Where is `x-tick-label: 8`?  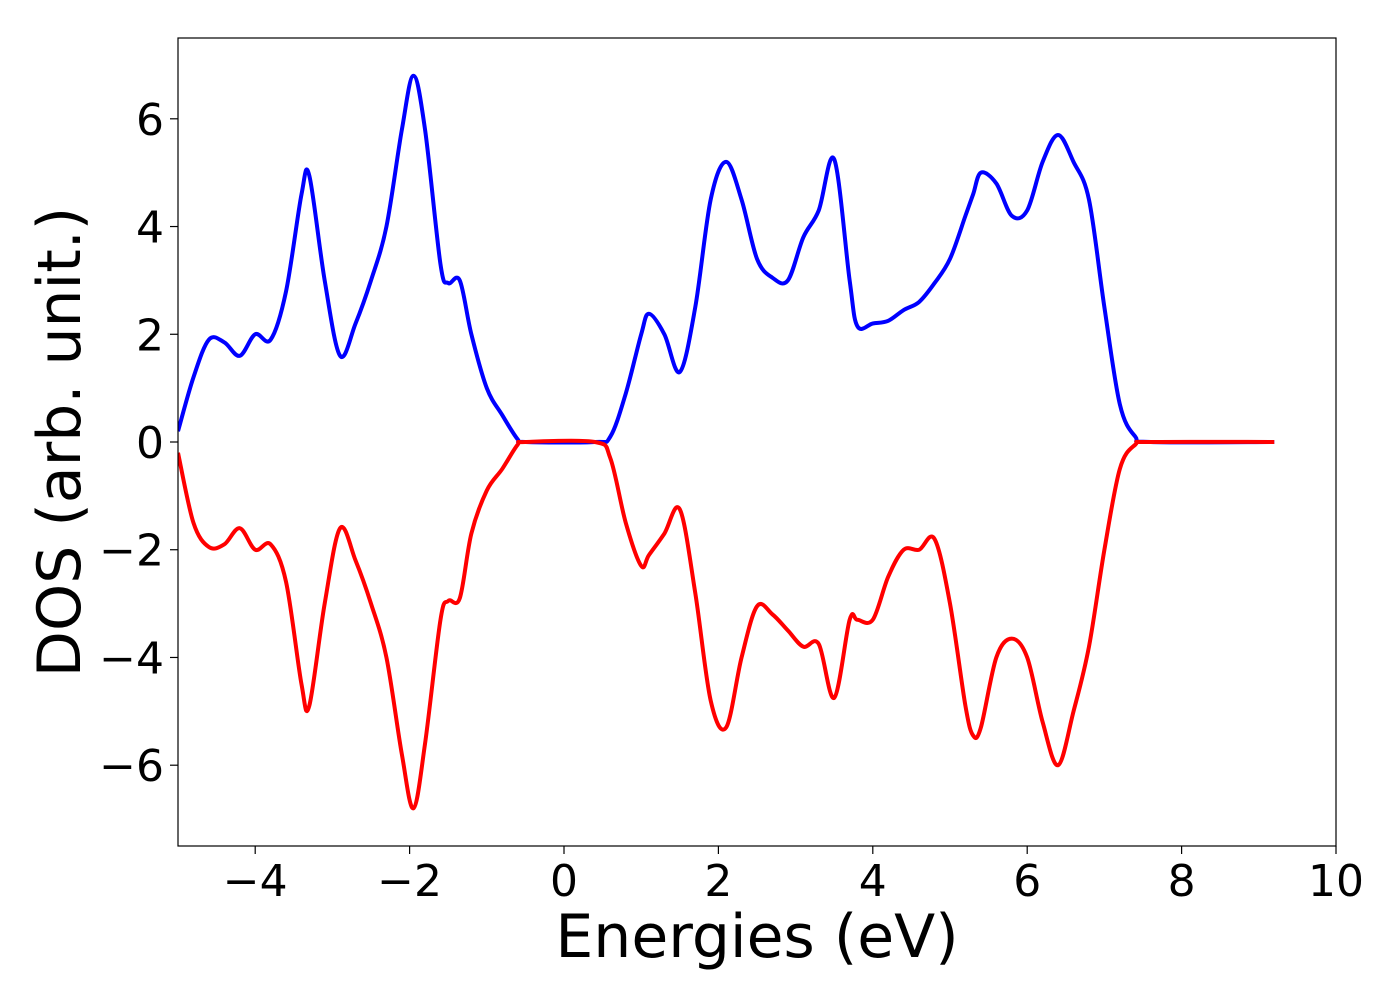 x-tick-label: 8 is located at coordinates (1182, 881).